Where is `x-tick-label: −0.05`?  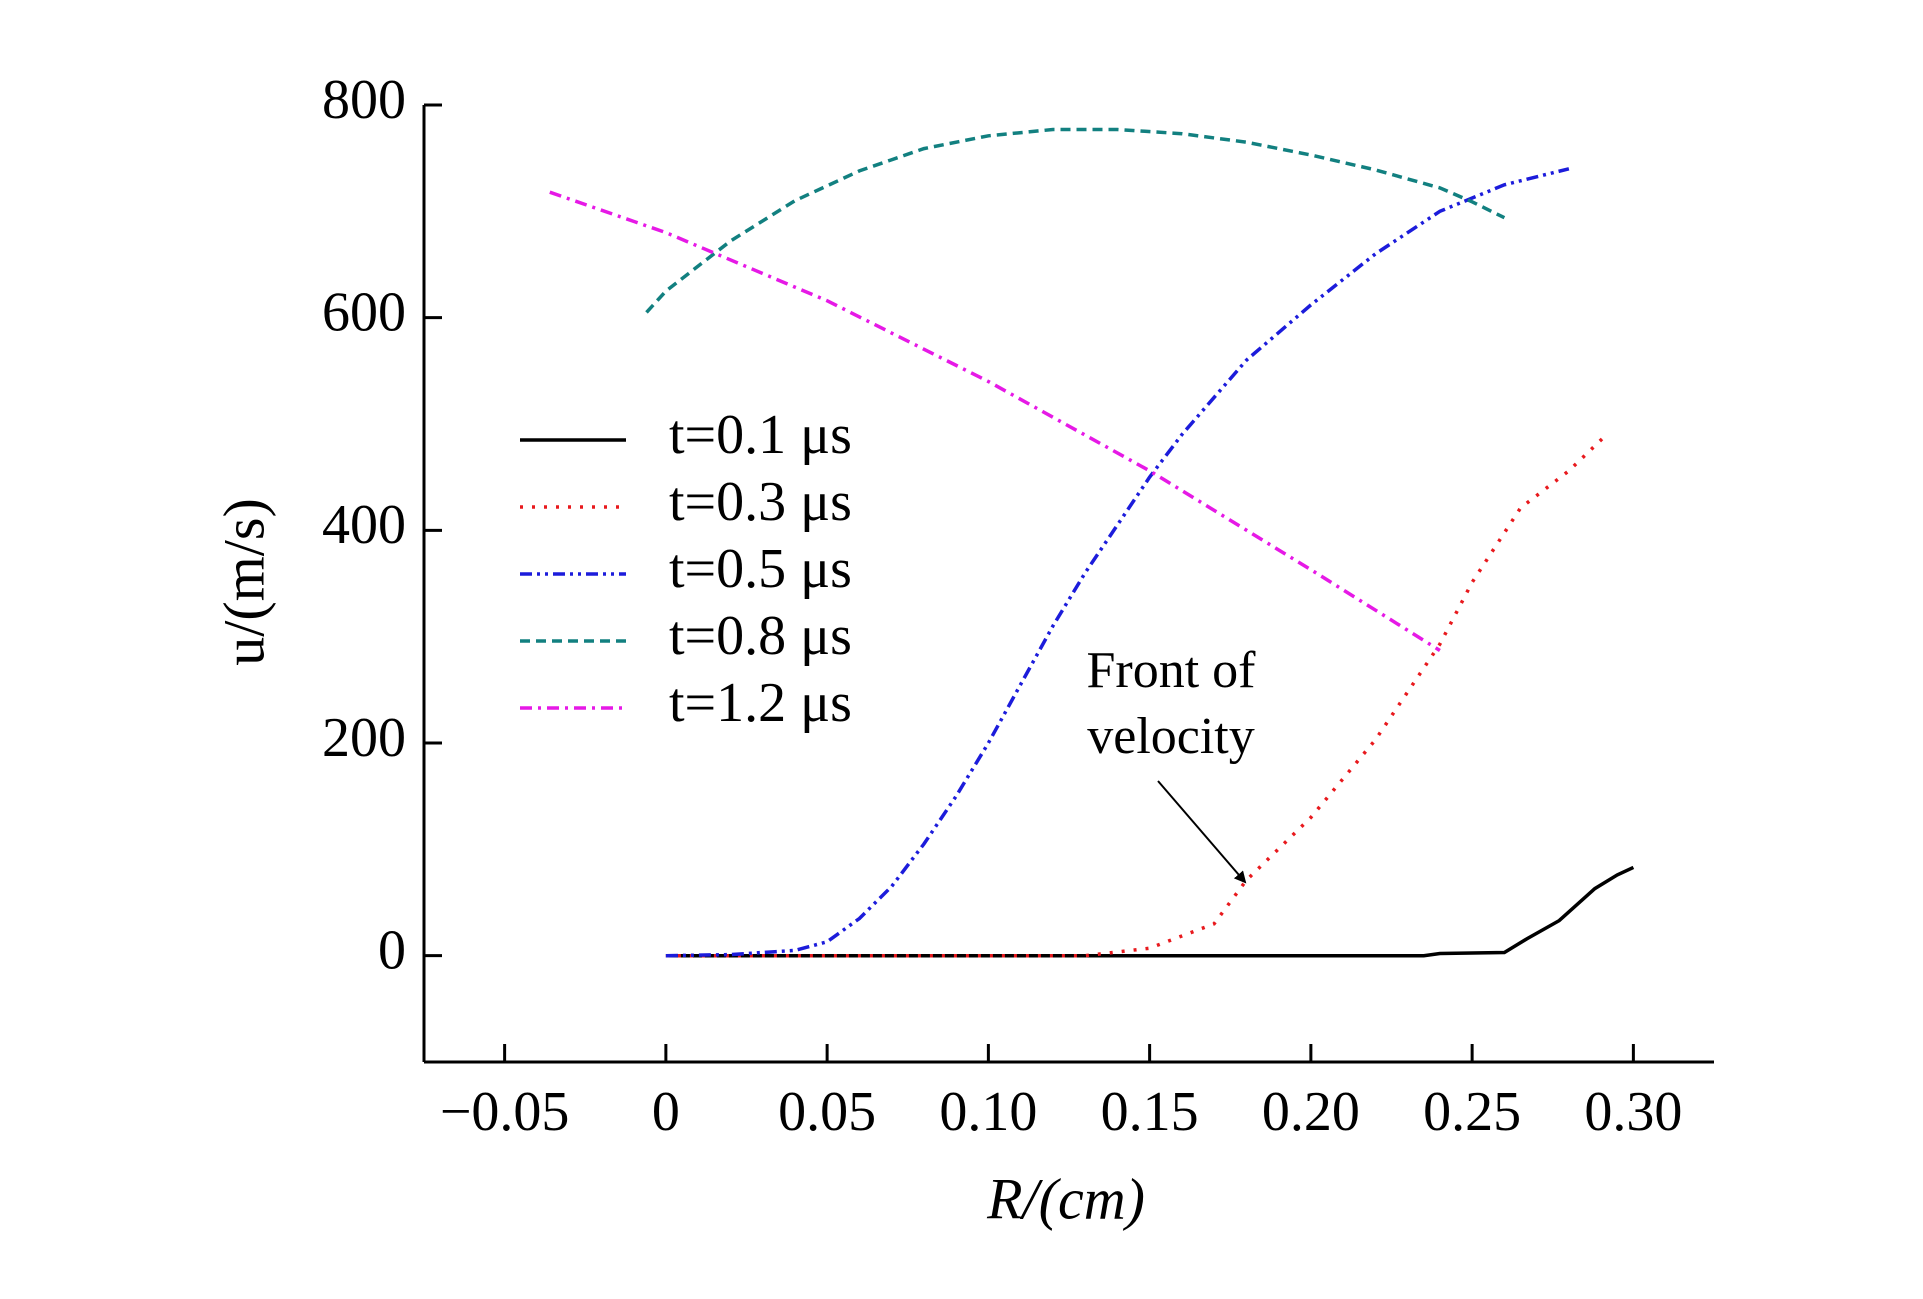
x-tick-label: −0.05 is located at coordinates (505, 1112).